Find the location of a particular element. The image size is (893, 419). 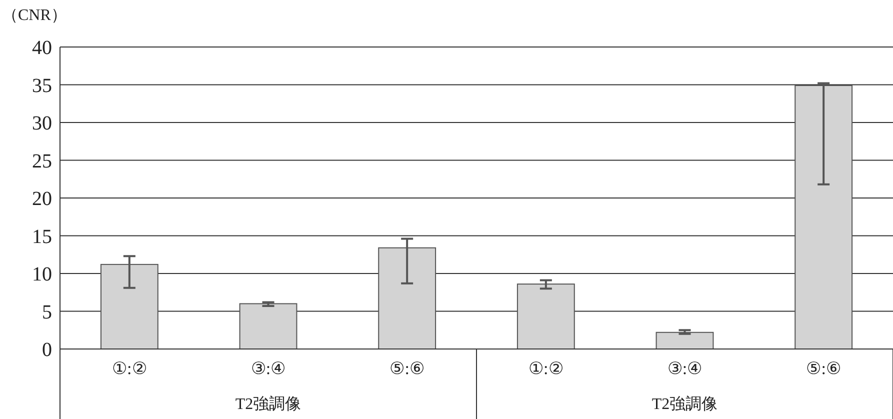

y-tick-label: 5 is located at coordinates (47, 312).